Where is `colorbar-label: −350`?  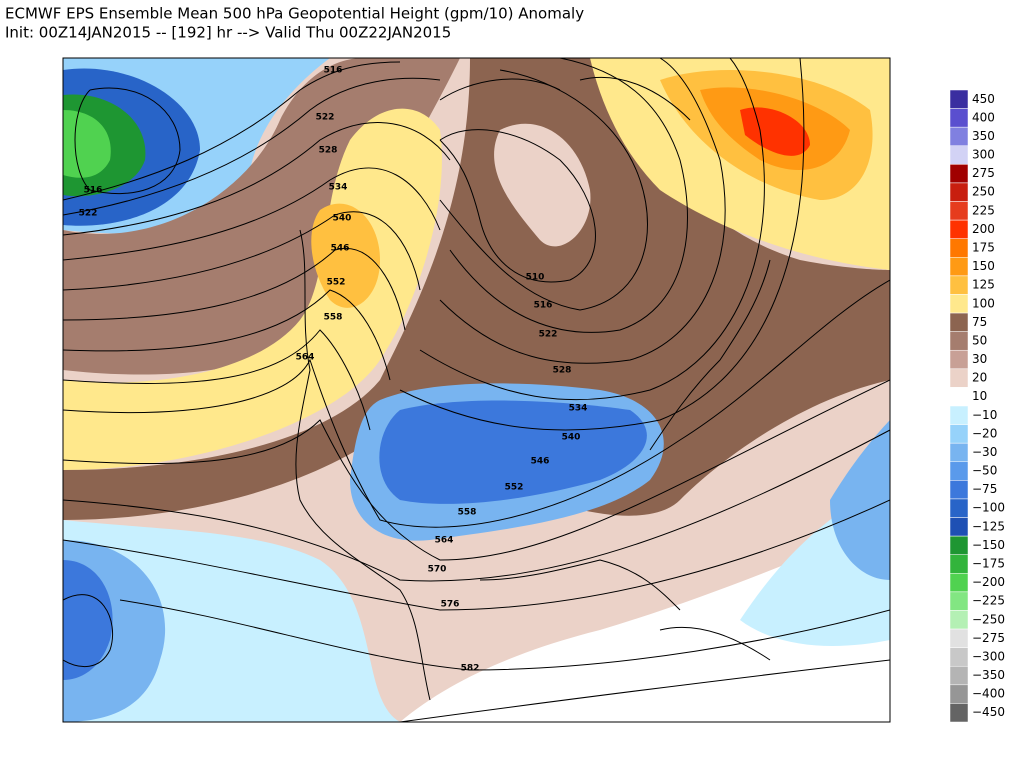 colorbar-label: −350 is located at coordinates (988, 675).